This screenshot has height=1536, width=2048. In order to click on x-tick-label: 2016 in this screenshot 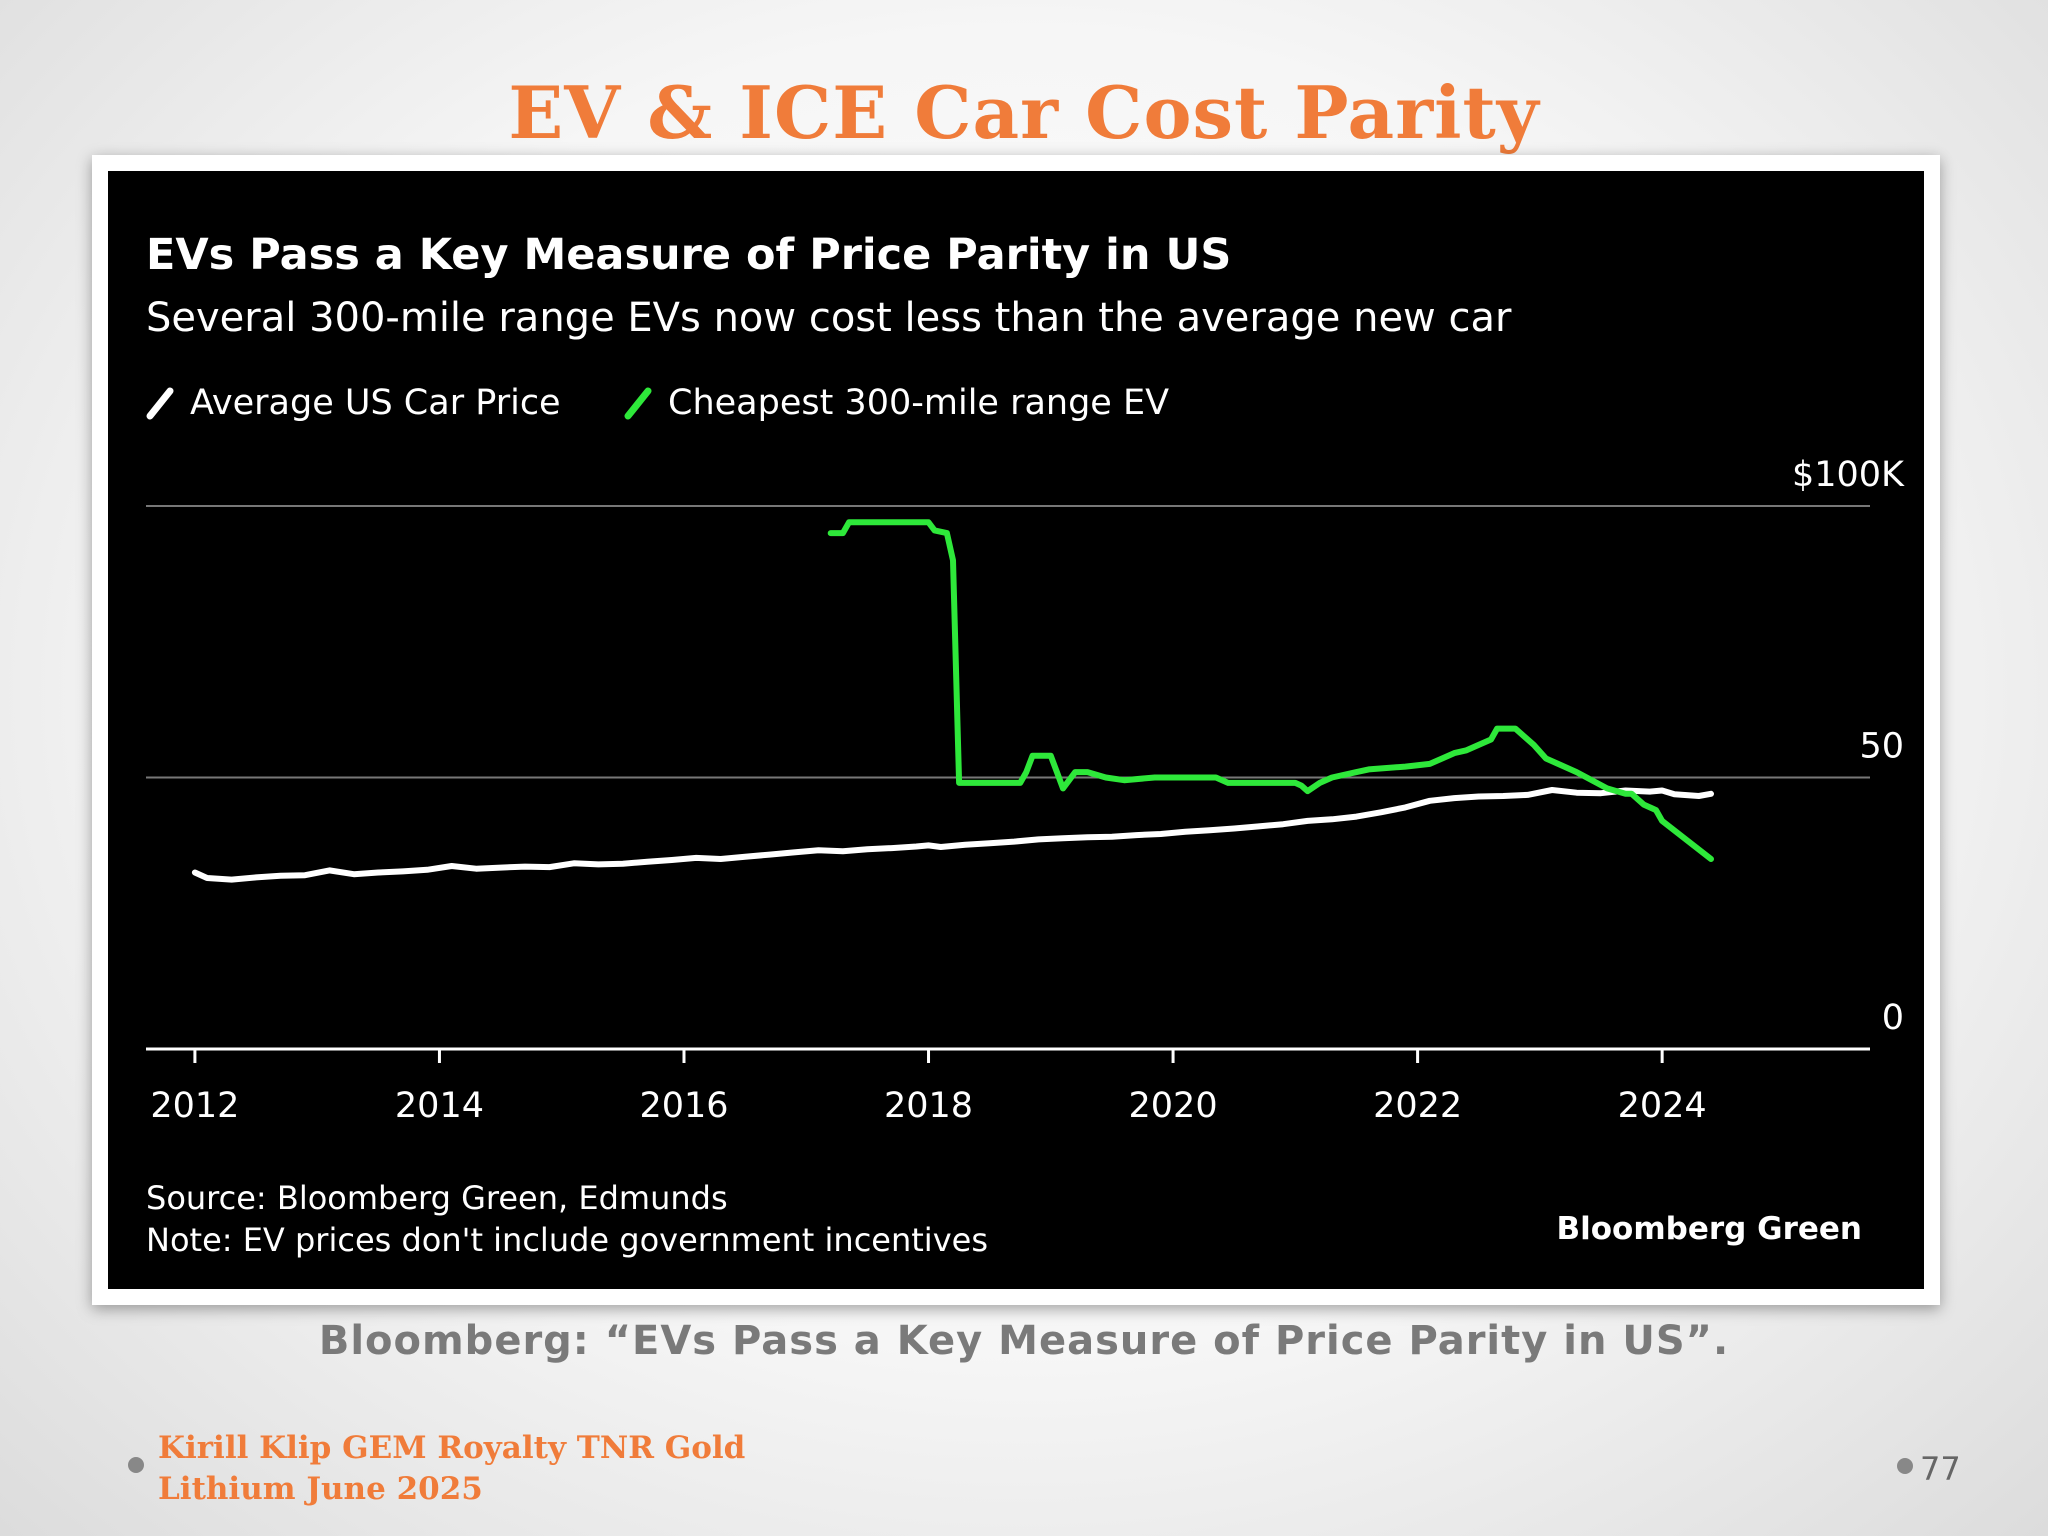, I will do `click(683, 1106)`.